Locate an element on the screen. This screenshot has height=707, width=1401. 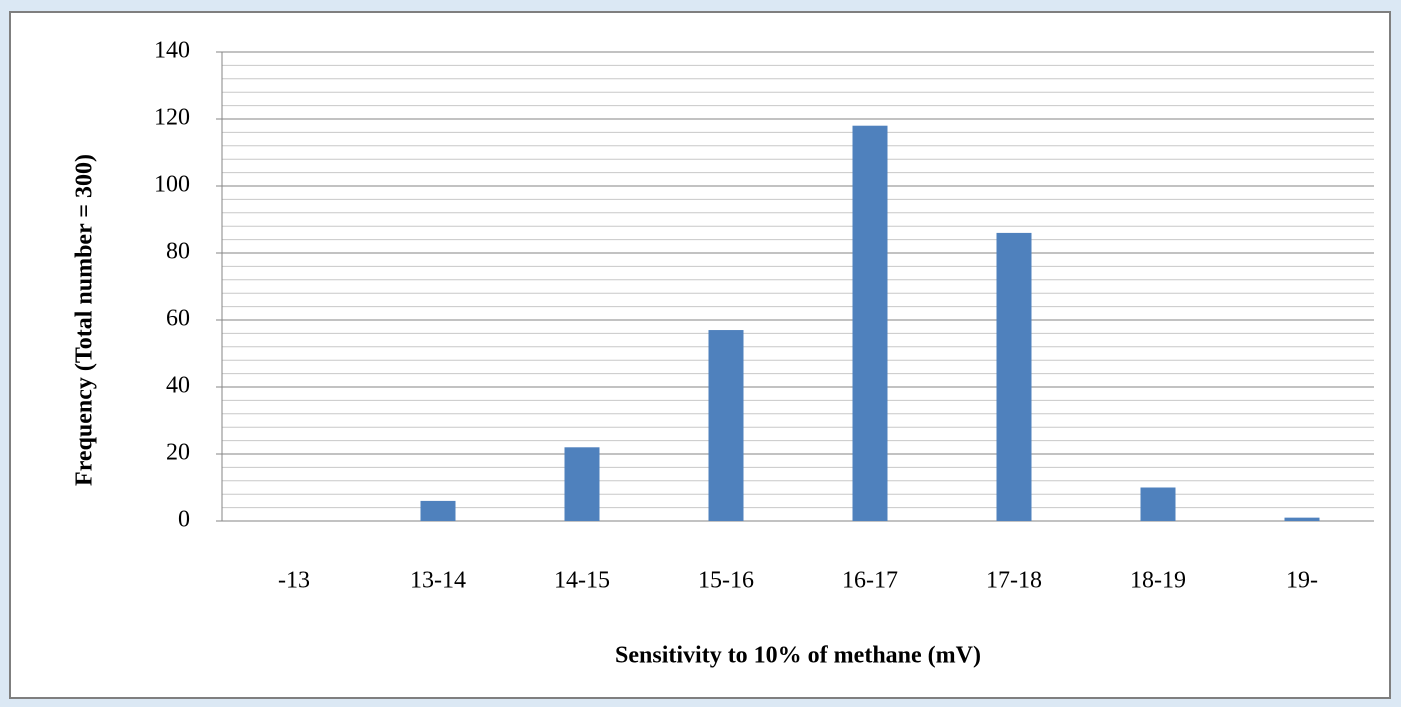
x-axis-title: Sensitivity to 10% of methane (mV) is located at coordinates (798, 656).